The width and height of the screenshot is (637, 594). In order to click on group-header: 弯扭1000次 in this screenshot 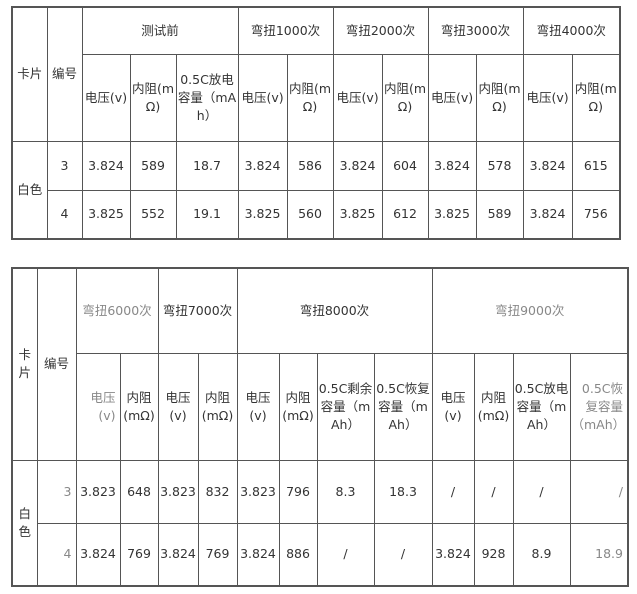, I will do `click(285, 30)`.